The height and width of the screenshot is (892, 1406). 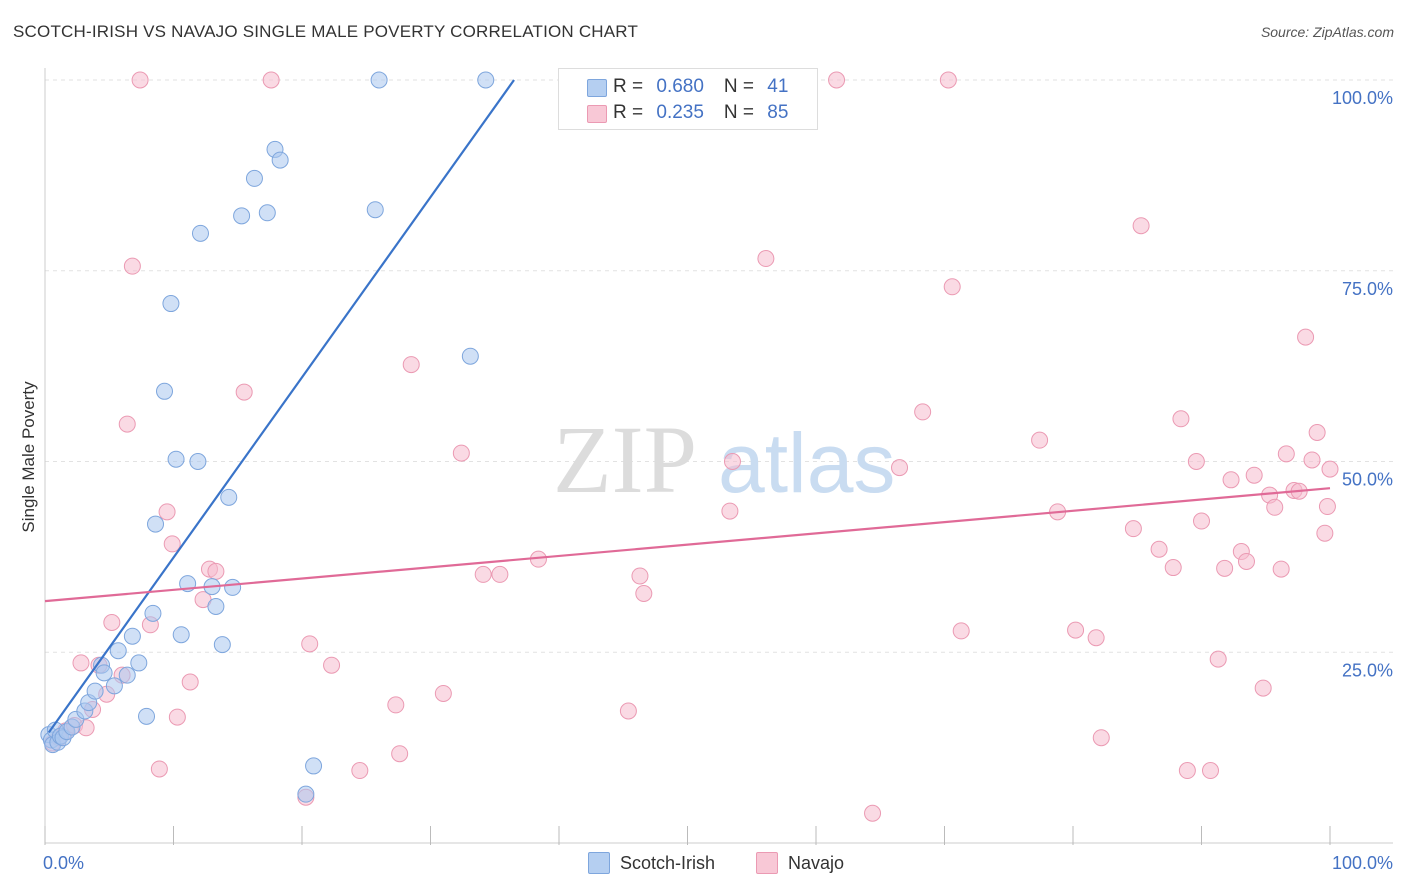 I want to click on legend-row-navajo: R = 0.235 N = 85, so click(x=688, y=113).